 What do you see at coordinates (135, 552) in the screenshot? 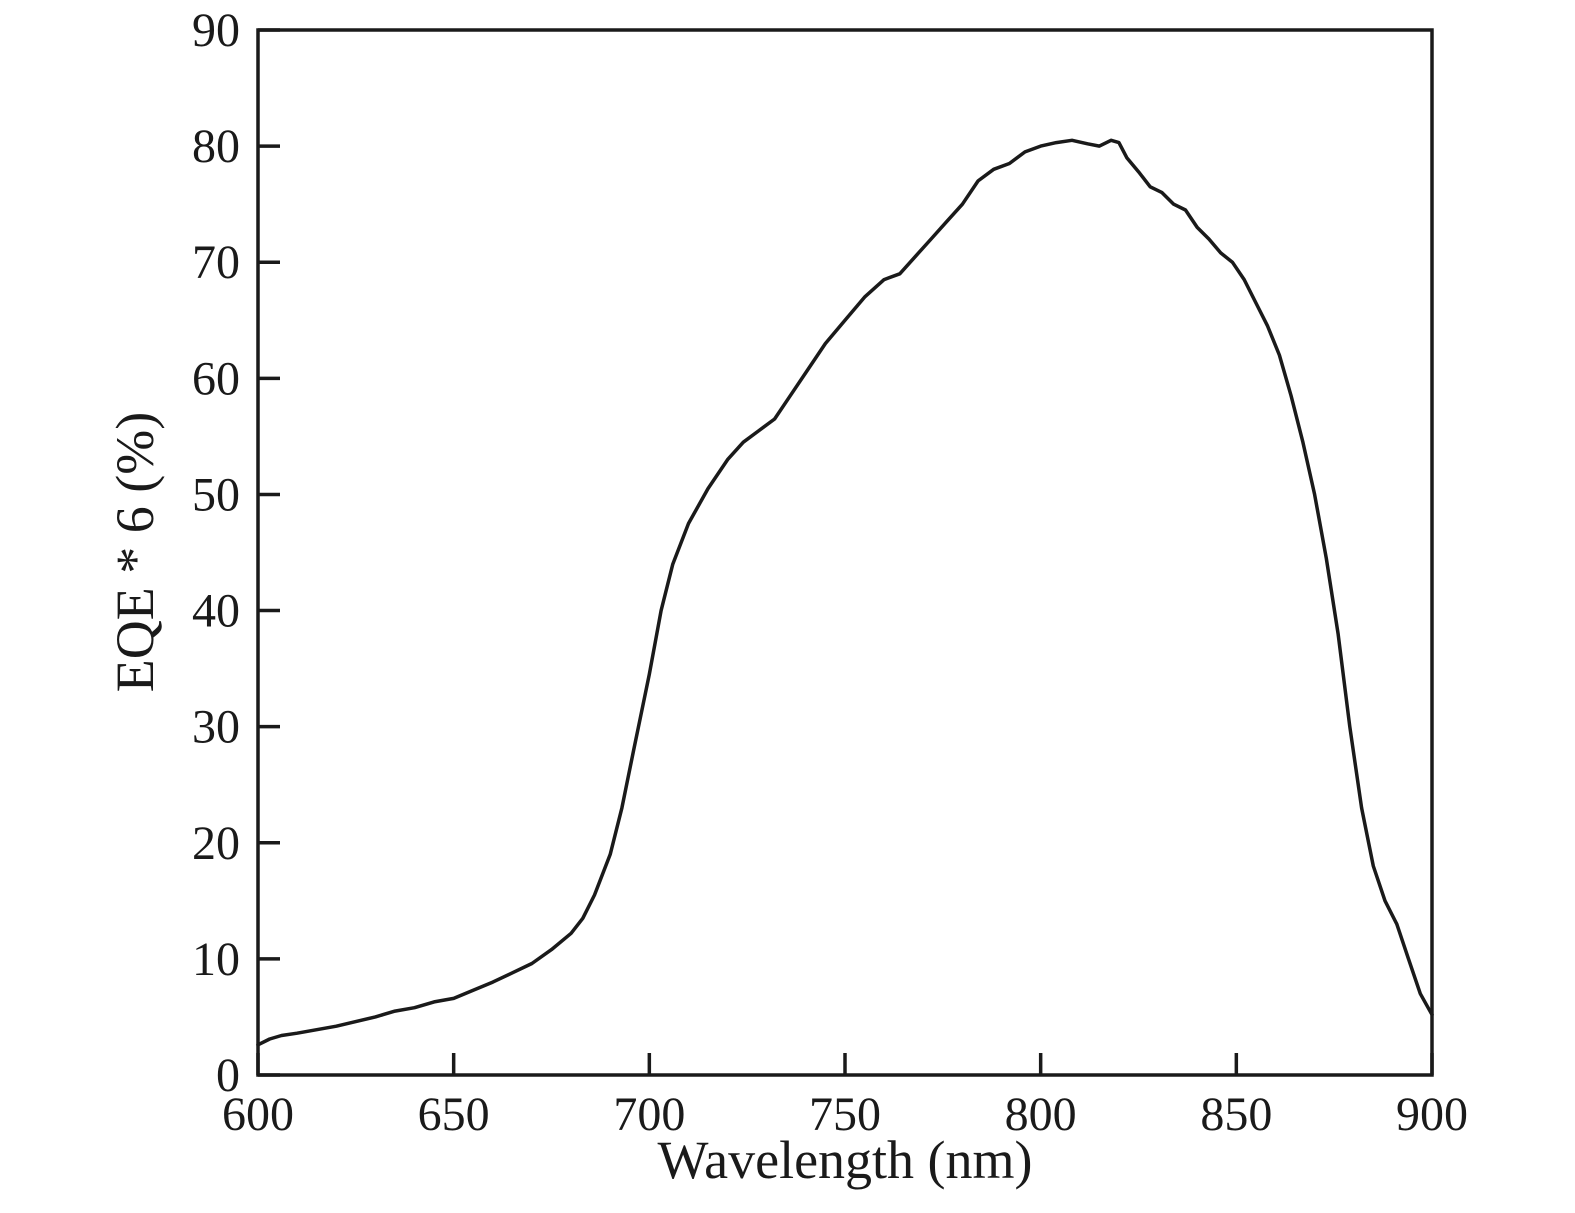
I see `y-axis-title: EQE * 6 (%)` at bounding box center [135, 552].